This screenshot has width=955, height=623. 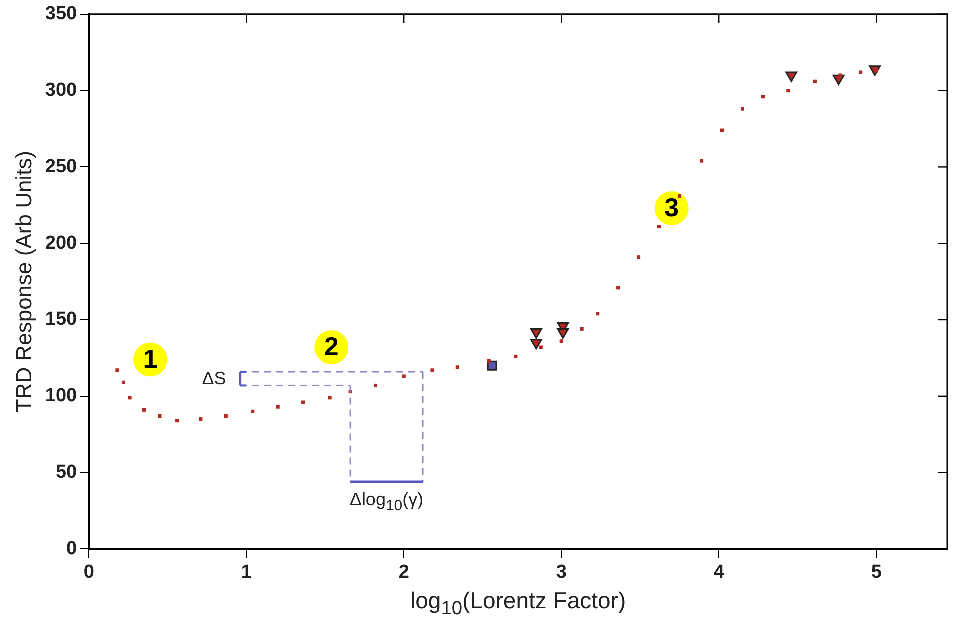 I want to click on x-tick-label: 5, so click(x=876, y=572).